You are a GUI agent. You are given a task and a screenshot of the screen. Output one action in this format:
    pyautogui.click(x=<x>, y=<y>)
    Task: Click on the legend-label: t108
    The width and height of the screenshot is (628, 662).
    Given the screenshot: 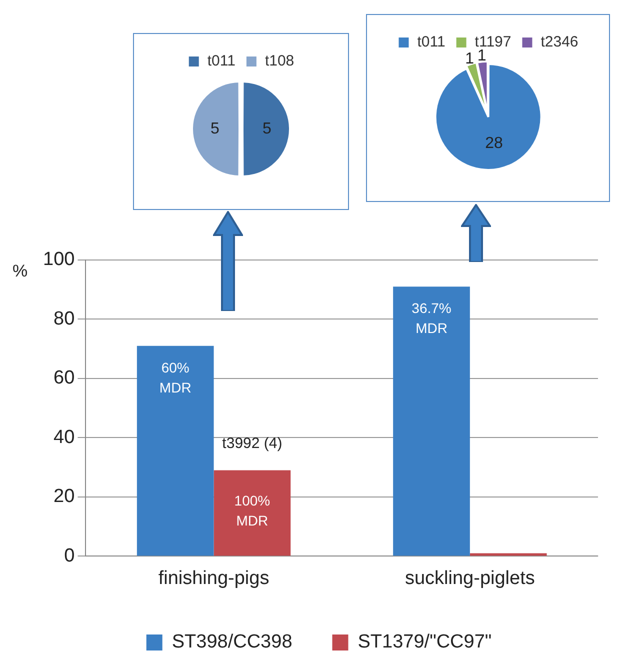 What is the action you would take?
    pyautogui.click(x=279, y=61)
    